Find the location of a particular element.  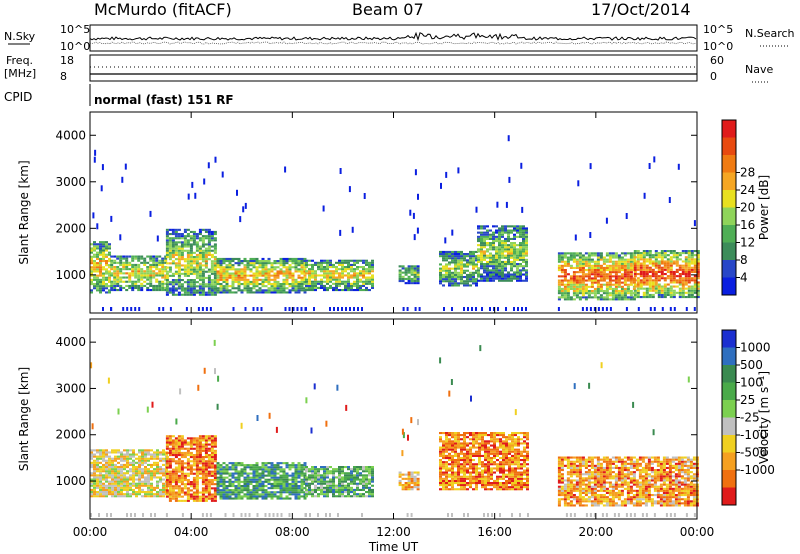

freq-label-1: Freq. is located at coordinates (19, 60).